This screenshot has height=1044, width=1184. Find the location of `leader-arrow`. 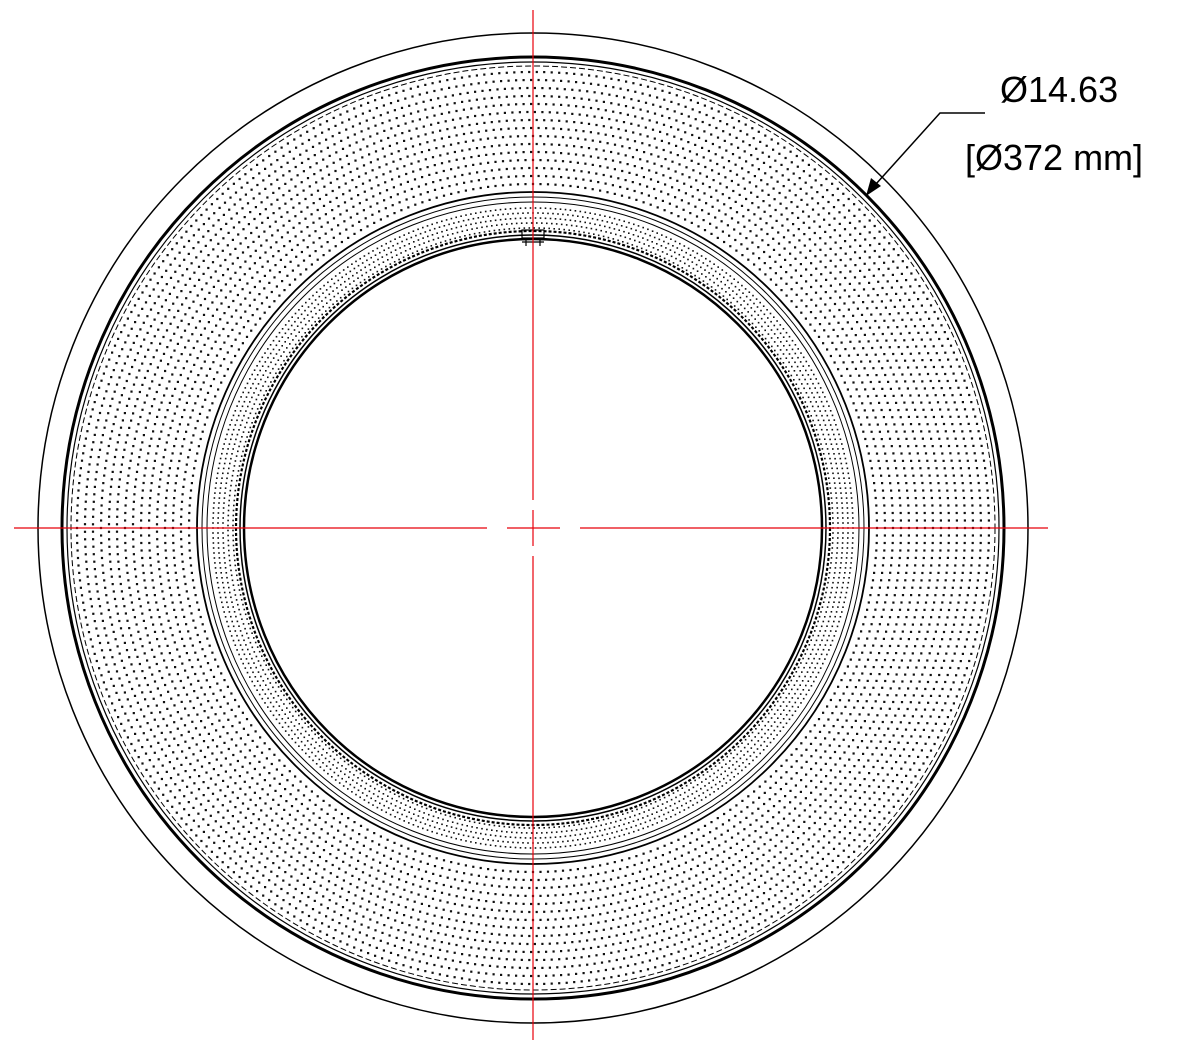

leader-arrow is located at coordinates (925, 154).